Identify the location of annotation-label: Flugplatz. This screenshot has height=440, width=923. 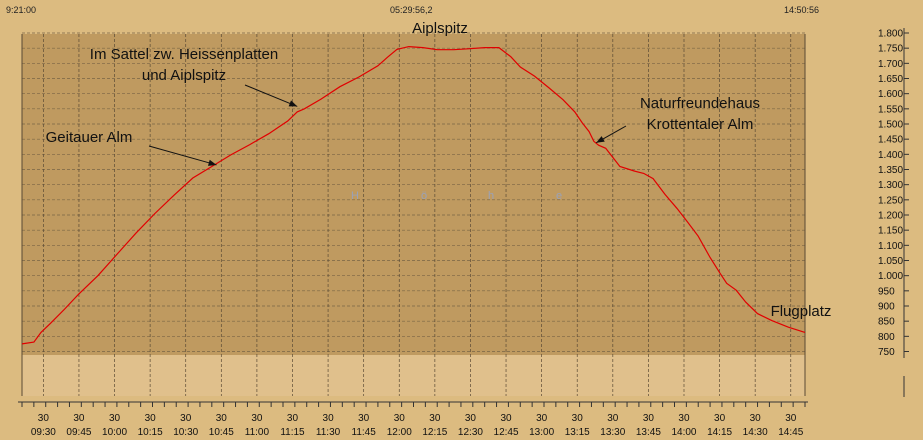
(801, 311).